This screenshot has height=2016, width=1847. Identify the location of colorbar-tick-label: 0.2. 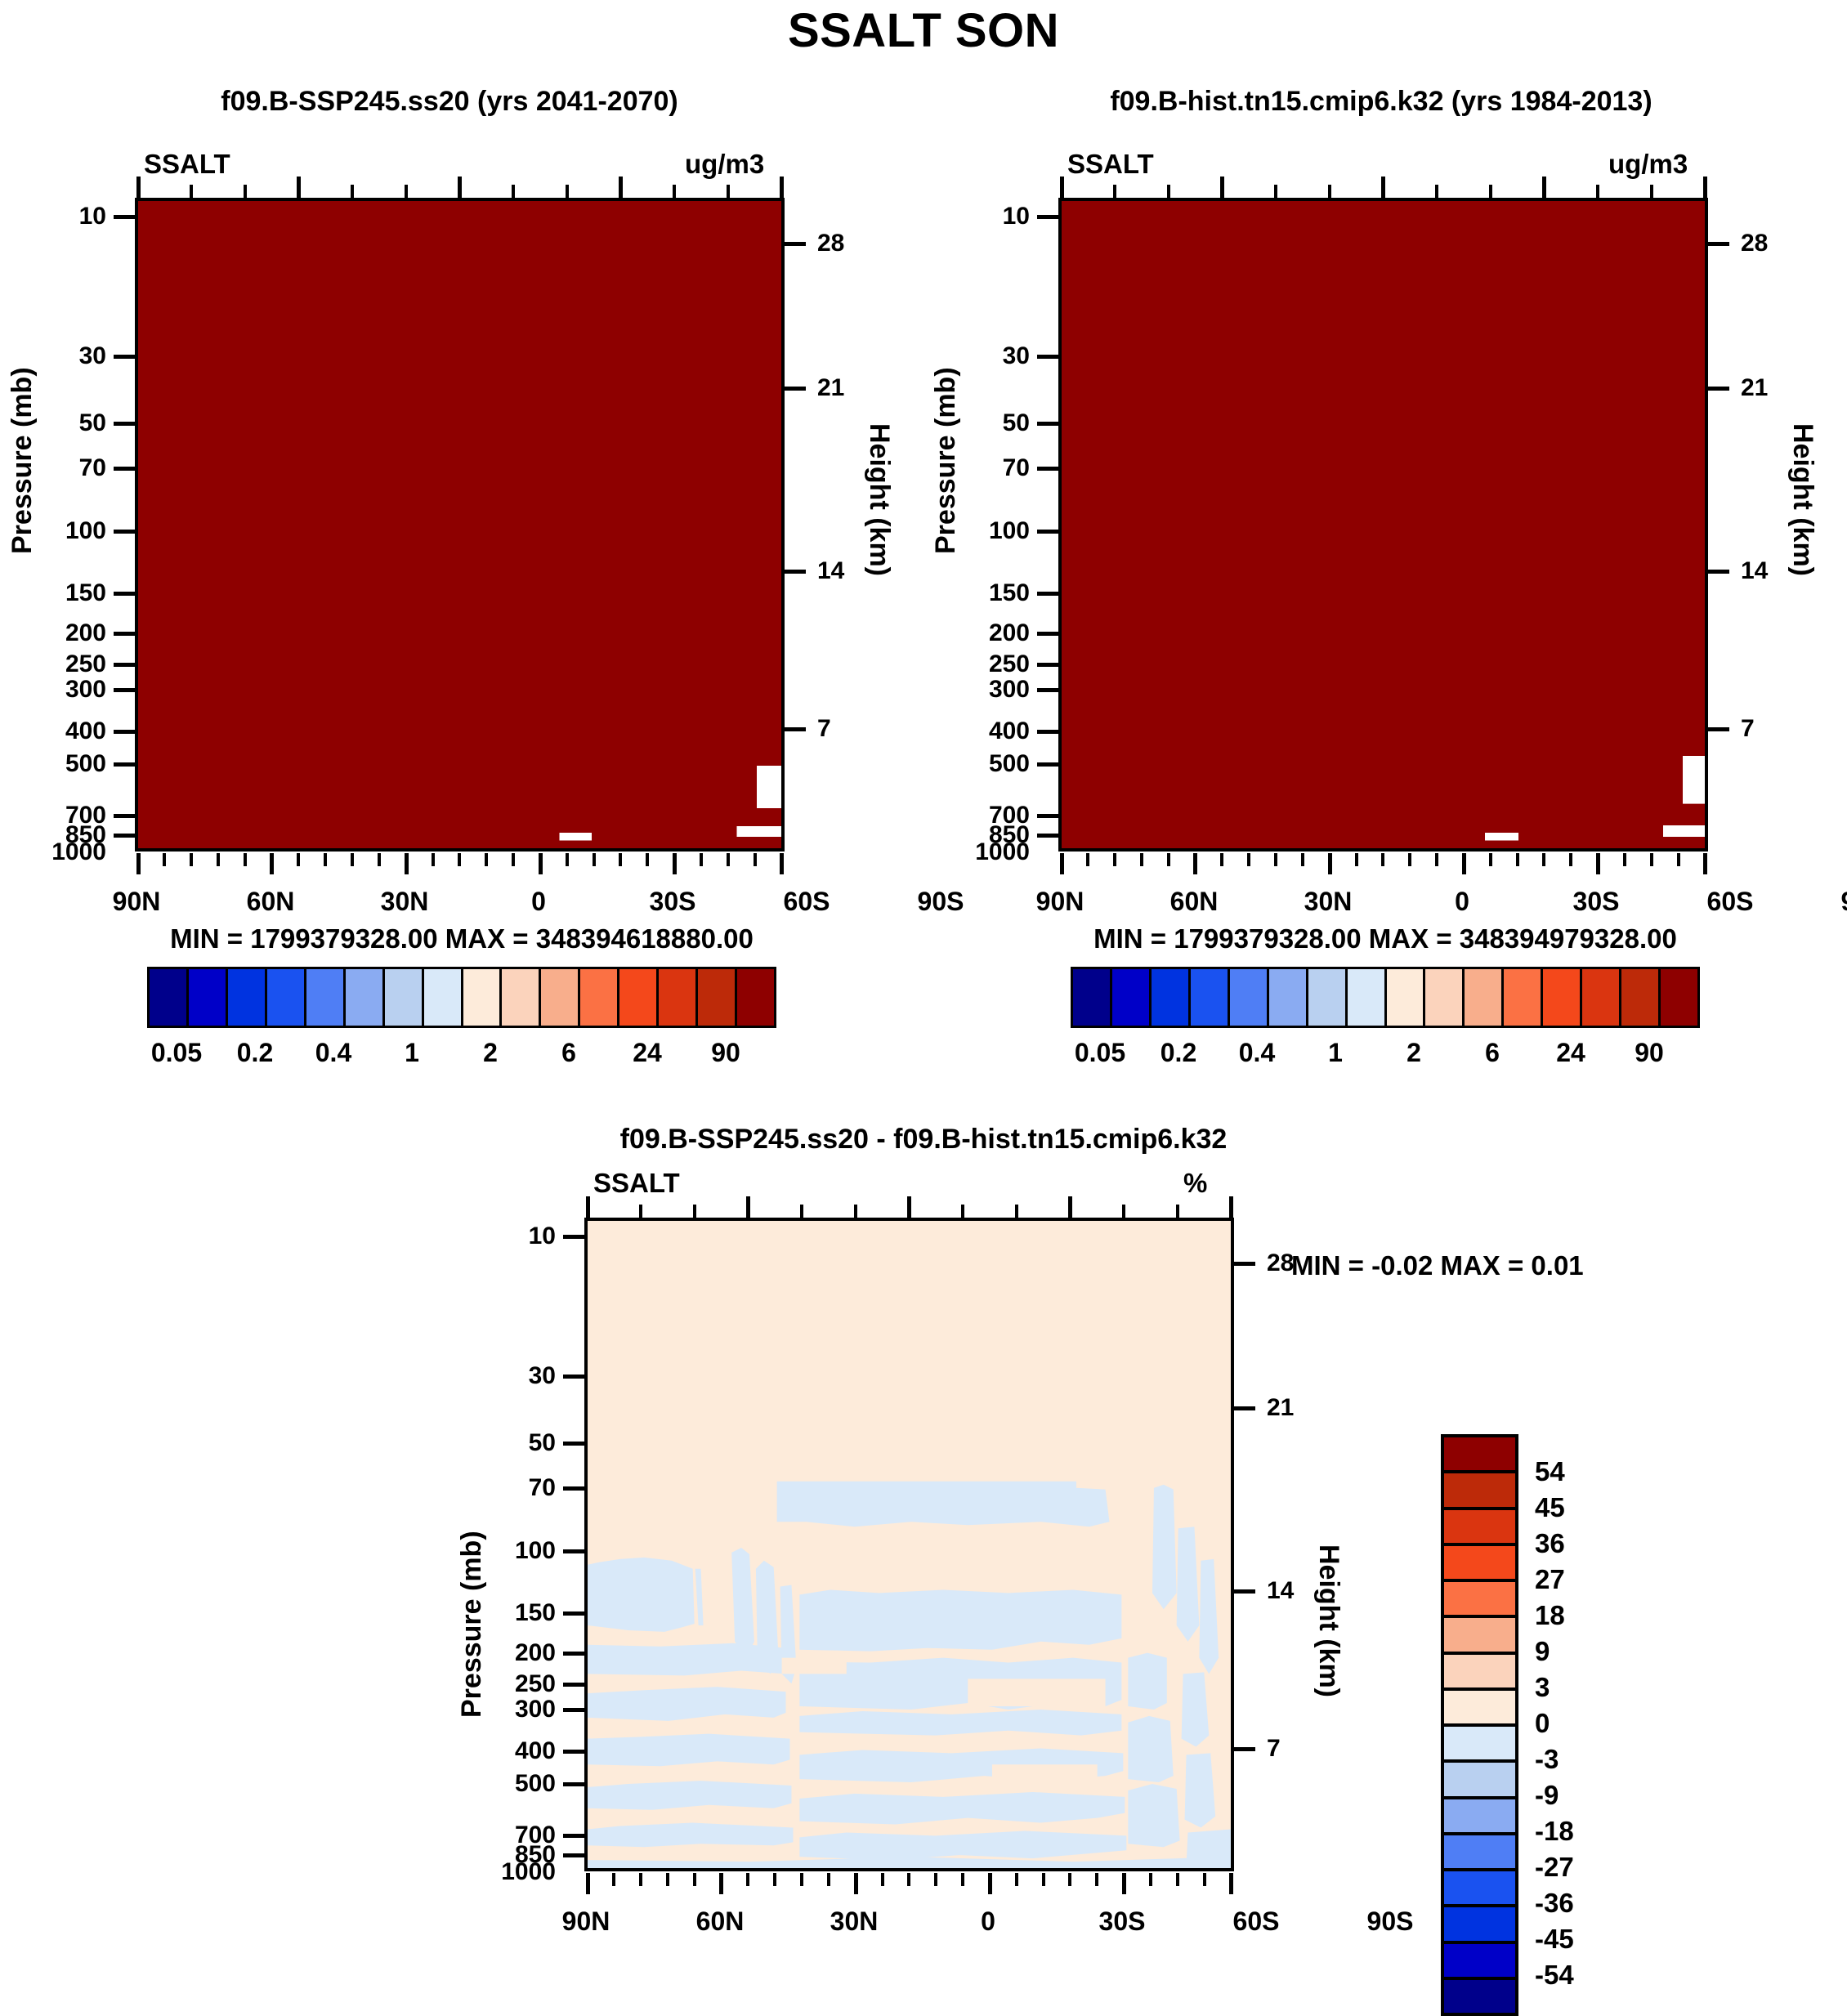
(255, 1052).